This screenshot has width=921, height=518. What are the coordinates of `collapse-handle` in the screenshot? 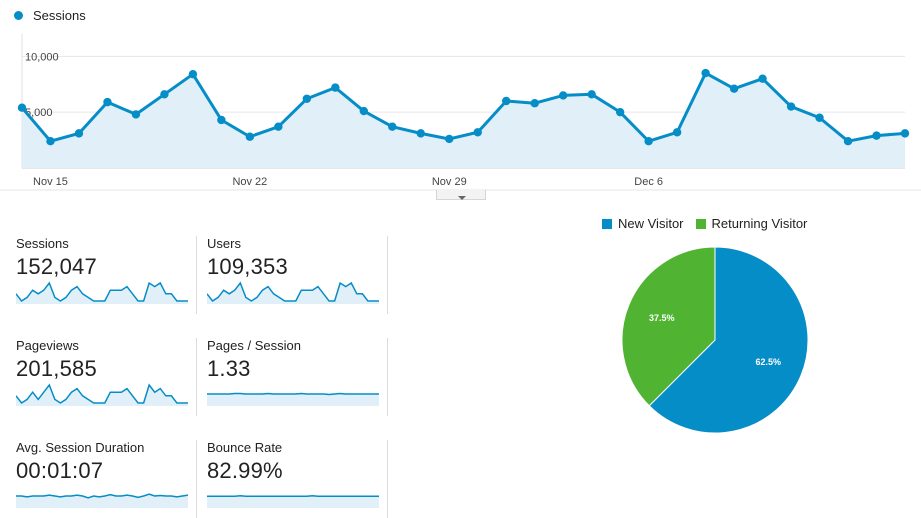 It's located at (461, 195).